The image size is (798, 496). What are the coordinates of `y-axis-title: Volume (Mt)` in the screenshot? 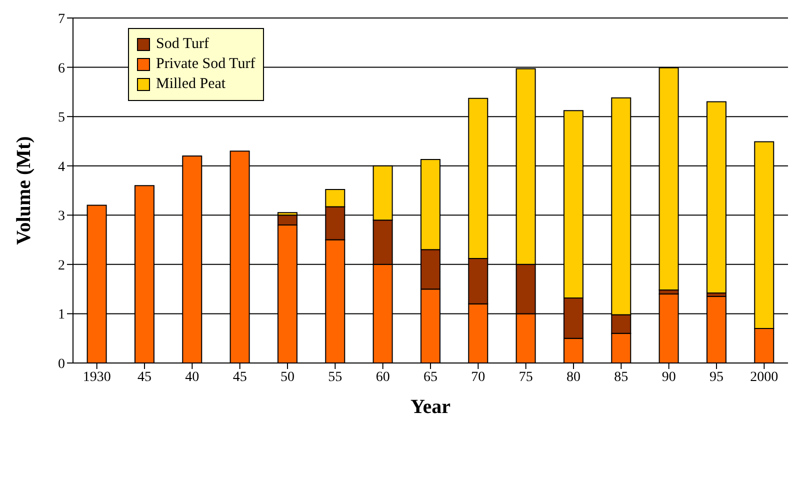 It's located at (24, 190).